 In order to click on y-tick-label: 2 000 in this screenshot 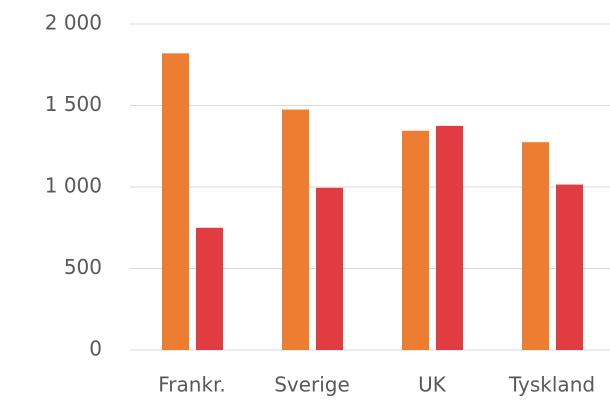, I will do `click(73, 23)`.